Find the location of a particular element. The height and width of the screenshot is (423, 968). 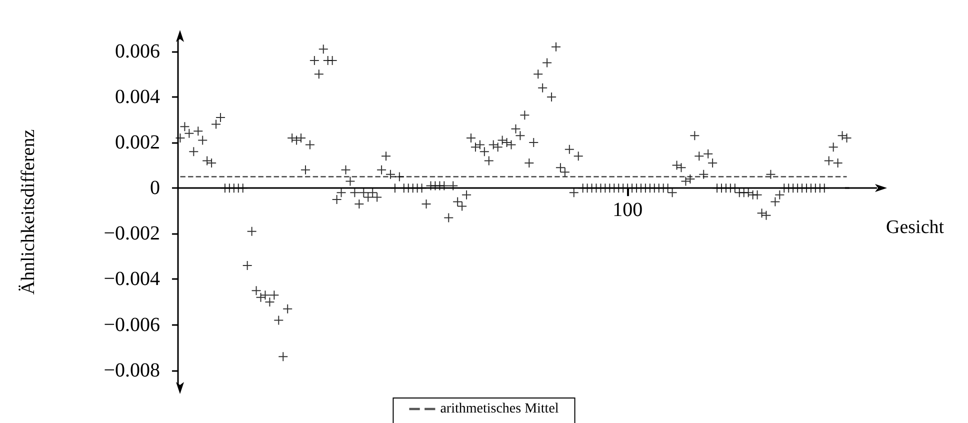

y-tick-label: −0.004 is located at coordinates (132, 279).